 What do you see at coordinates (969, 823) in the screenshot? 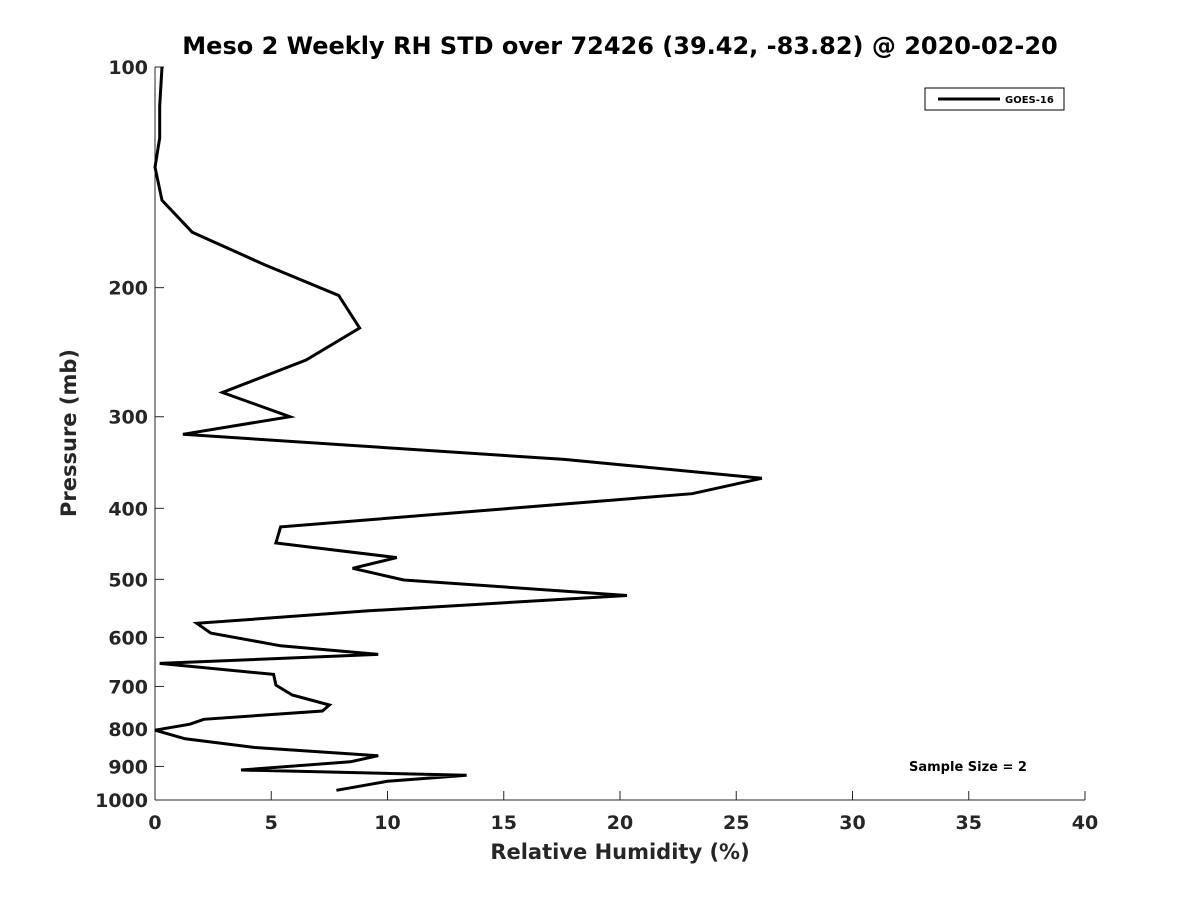
I see `x-tick-label: 35` at bounding box center [969, 823].